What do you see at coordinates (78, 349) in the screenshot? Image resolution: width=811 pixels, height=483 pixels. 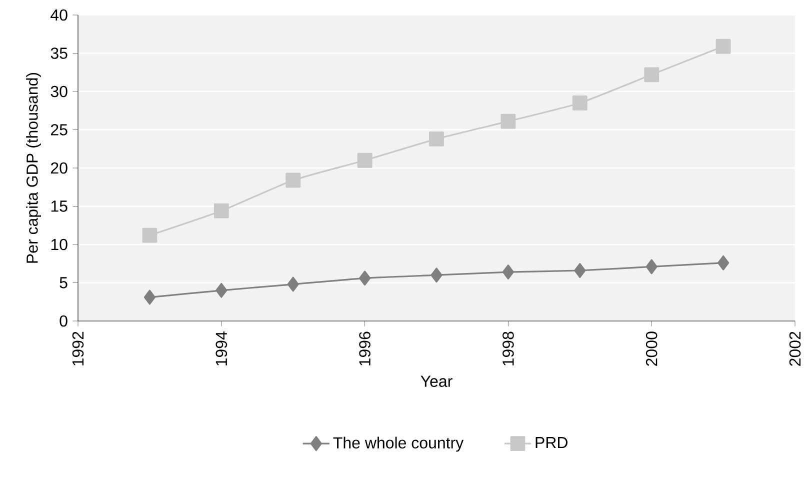 I see `x-tick-label: 1992` at bounding box center [78, 349].